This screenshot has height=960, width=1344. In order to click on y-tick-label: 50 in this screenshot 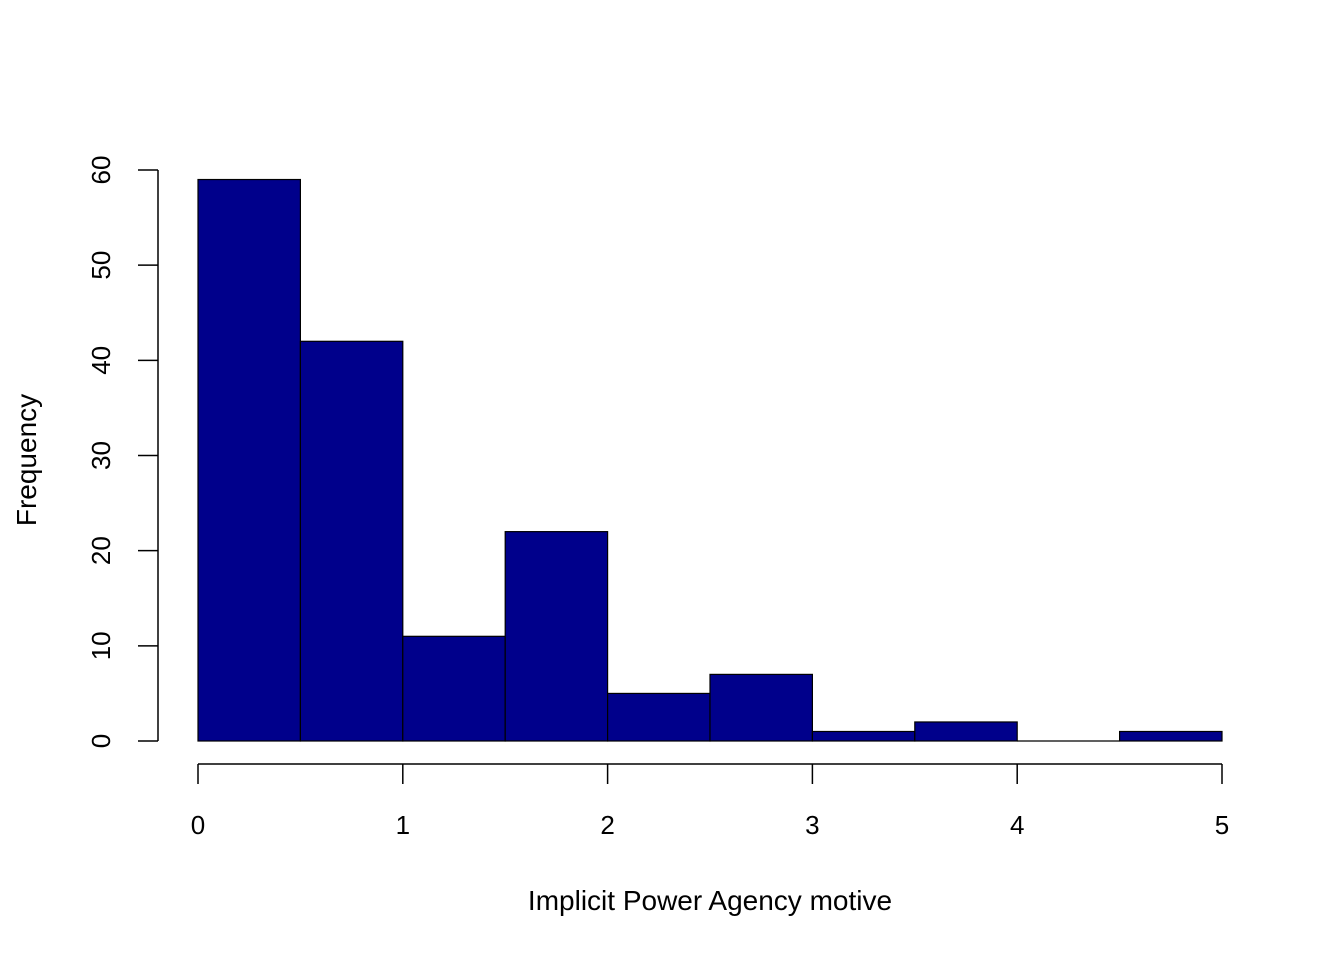, I will do `click(101, 265)`.